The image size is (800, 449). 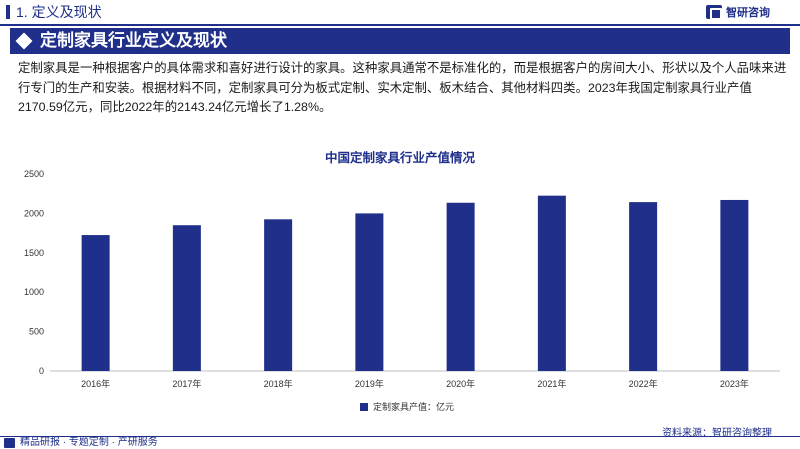 I want to click on source-note: 资料来源：智研咨询整理, so click(x=717, y=433).